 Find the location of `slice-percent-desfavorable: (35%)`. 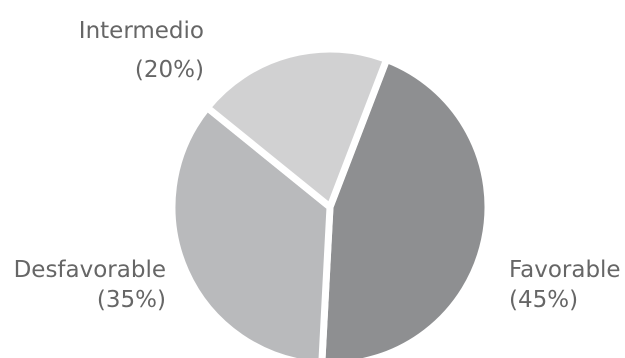

slice-percent-desfavorable: (35%) is located at coordinates (131, 300).